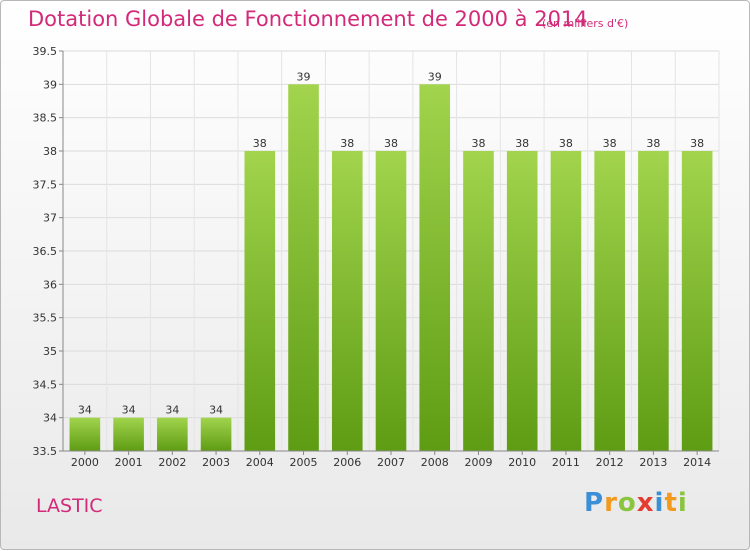 This screenshot has width=750, height=551. What do you see at coordinates (645, 503) in the screenshot?
I see `logo-letter: x` at bounding box center [645, 503].